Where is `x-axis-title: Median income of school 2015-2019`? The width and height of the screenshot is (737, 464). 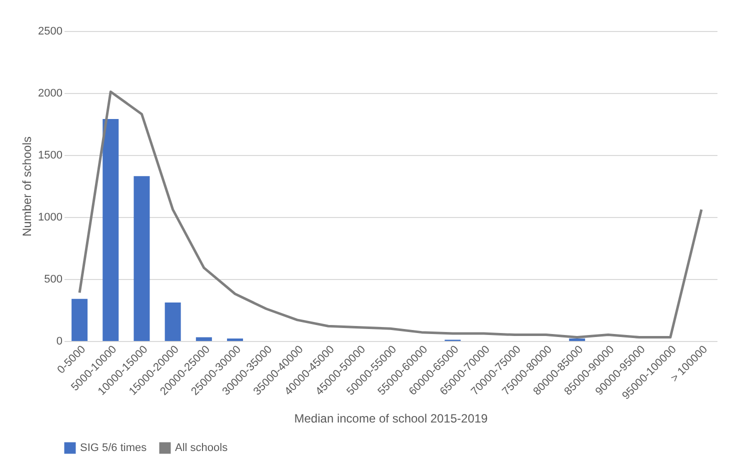
x-axis-title: Median income of school 2015-2019 is located at coordinates (391, 418).